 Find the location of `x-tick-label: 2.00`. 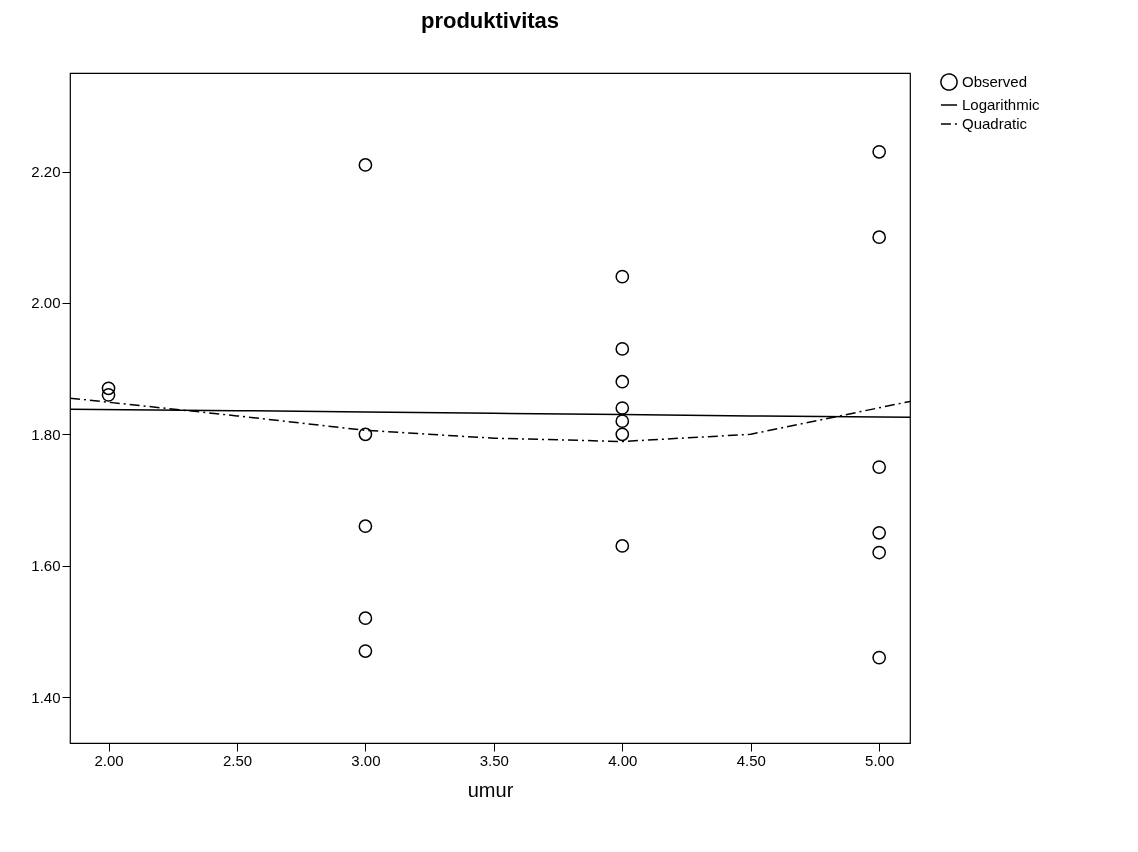

x-tick-label: 2.00 is located at coordinates (109, 760).